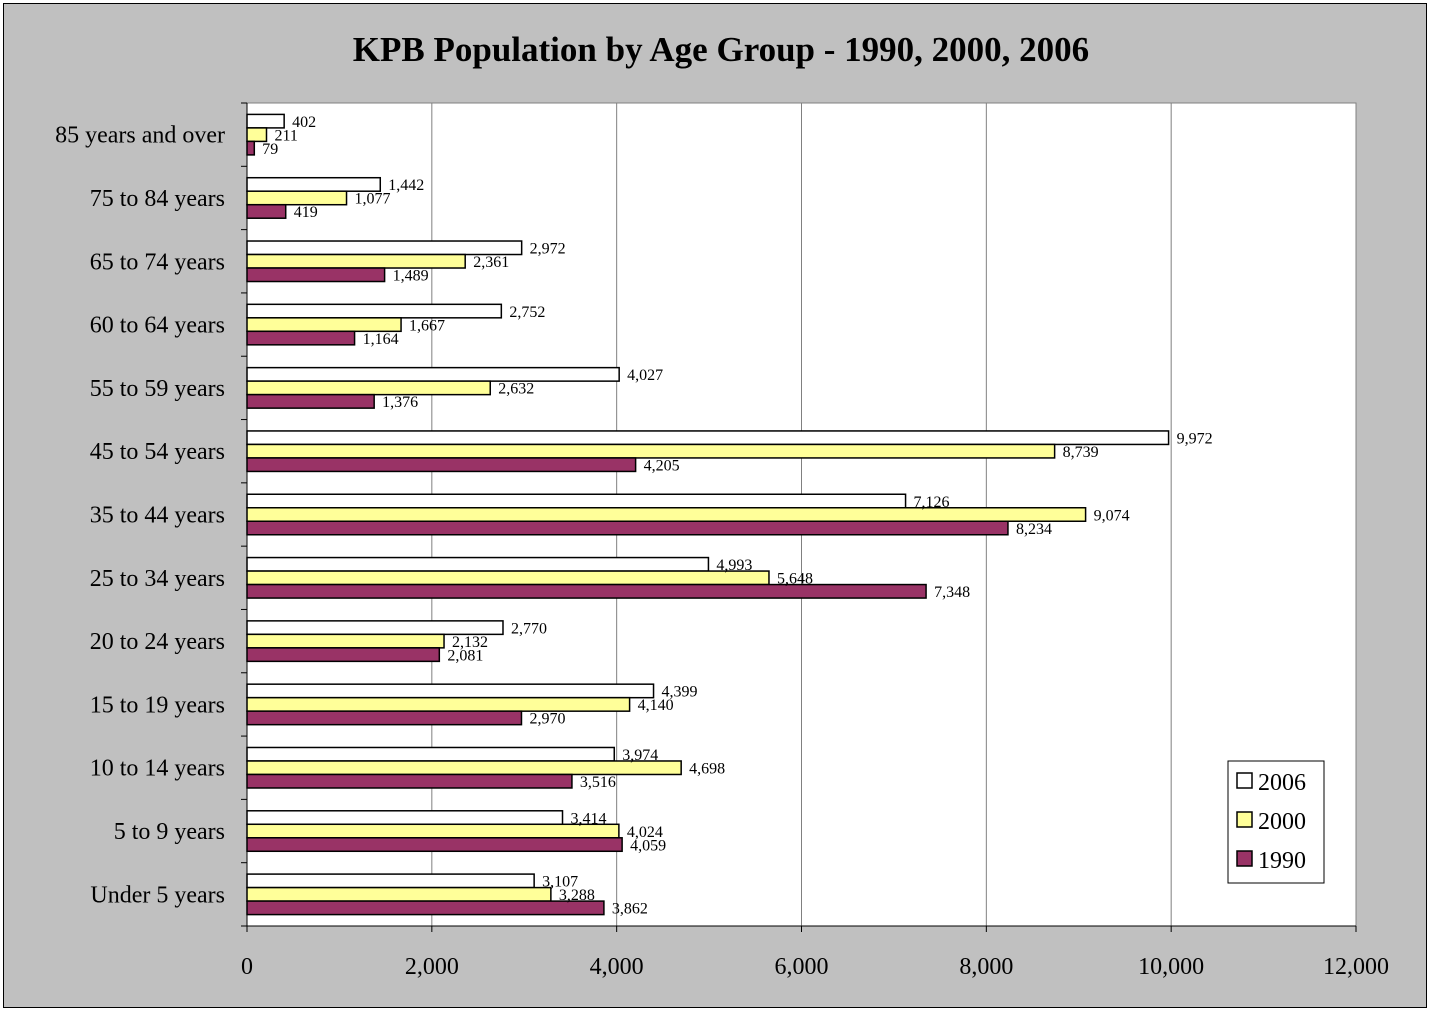 This screenshot has width=1433, height=1012. I want to click on data-label-2006-60-to-64-years: 2,752, so click(527, 312).